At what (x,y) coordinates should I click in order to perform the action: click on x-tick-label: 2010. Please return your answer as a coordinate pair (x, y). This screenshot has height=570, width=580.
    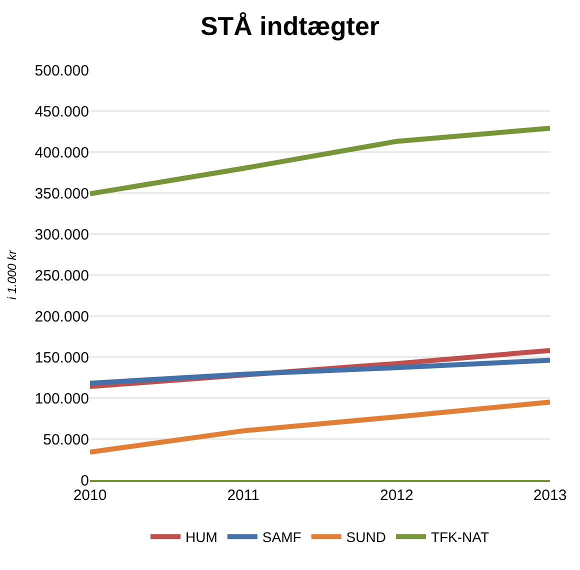
    Looking at the image, I should click on (90, 495).